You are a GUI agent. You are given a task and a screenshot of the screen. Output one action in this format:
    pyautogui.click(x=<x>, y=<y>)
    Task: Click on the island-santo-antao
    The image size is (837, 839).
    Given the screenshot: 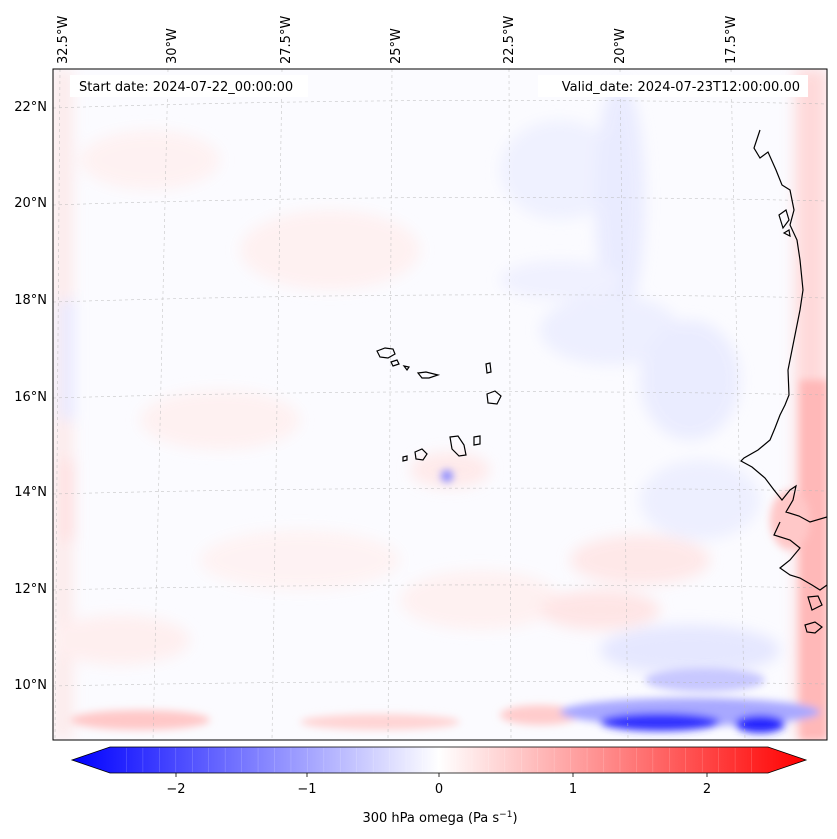 What is the action you would take?
    pyautogui.click(x=386, y=353)
    